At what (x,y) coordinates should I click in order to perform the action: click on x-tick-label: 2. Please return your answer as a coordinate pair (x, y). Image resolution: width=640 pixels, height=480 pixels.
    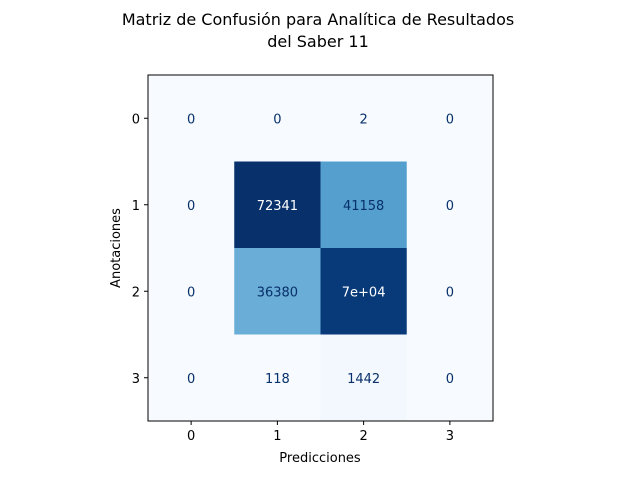
    Looking at the image, I should click on (363, 436).